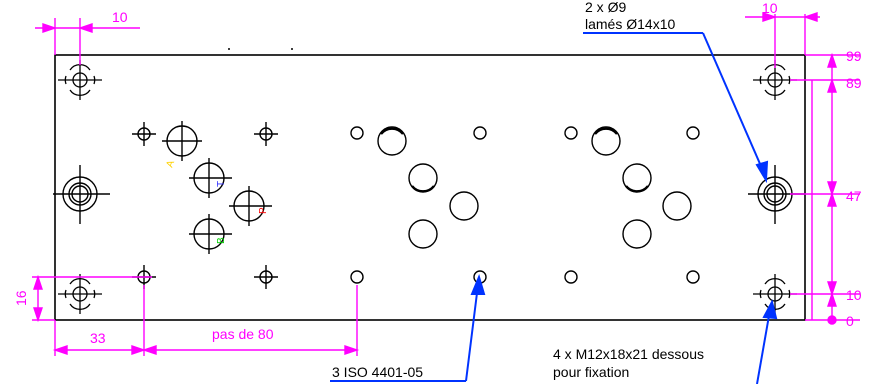 Image resolution: width=876 pixels, height=384 pixels. I want to click on dim-origin-dot, so click(832, 320).